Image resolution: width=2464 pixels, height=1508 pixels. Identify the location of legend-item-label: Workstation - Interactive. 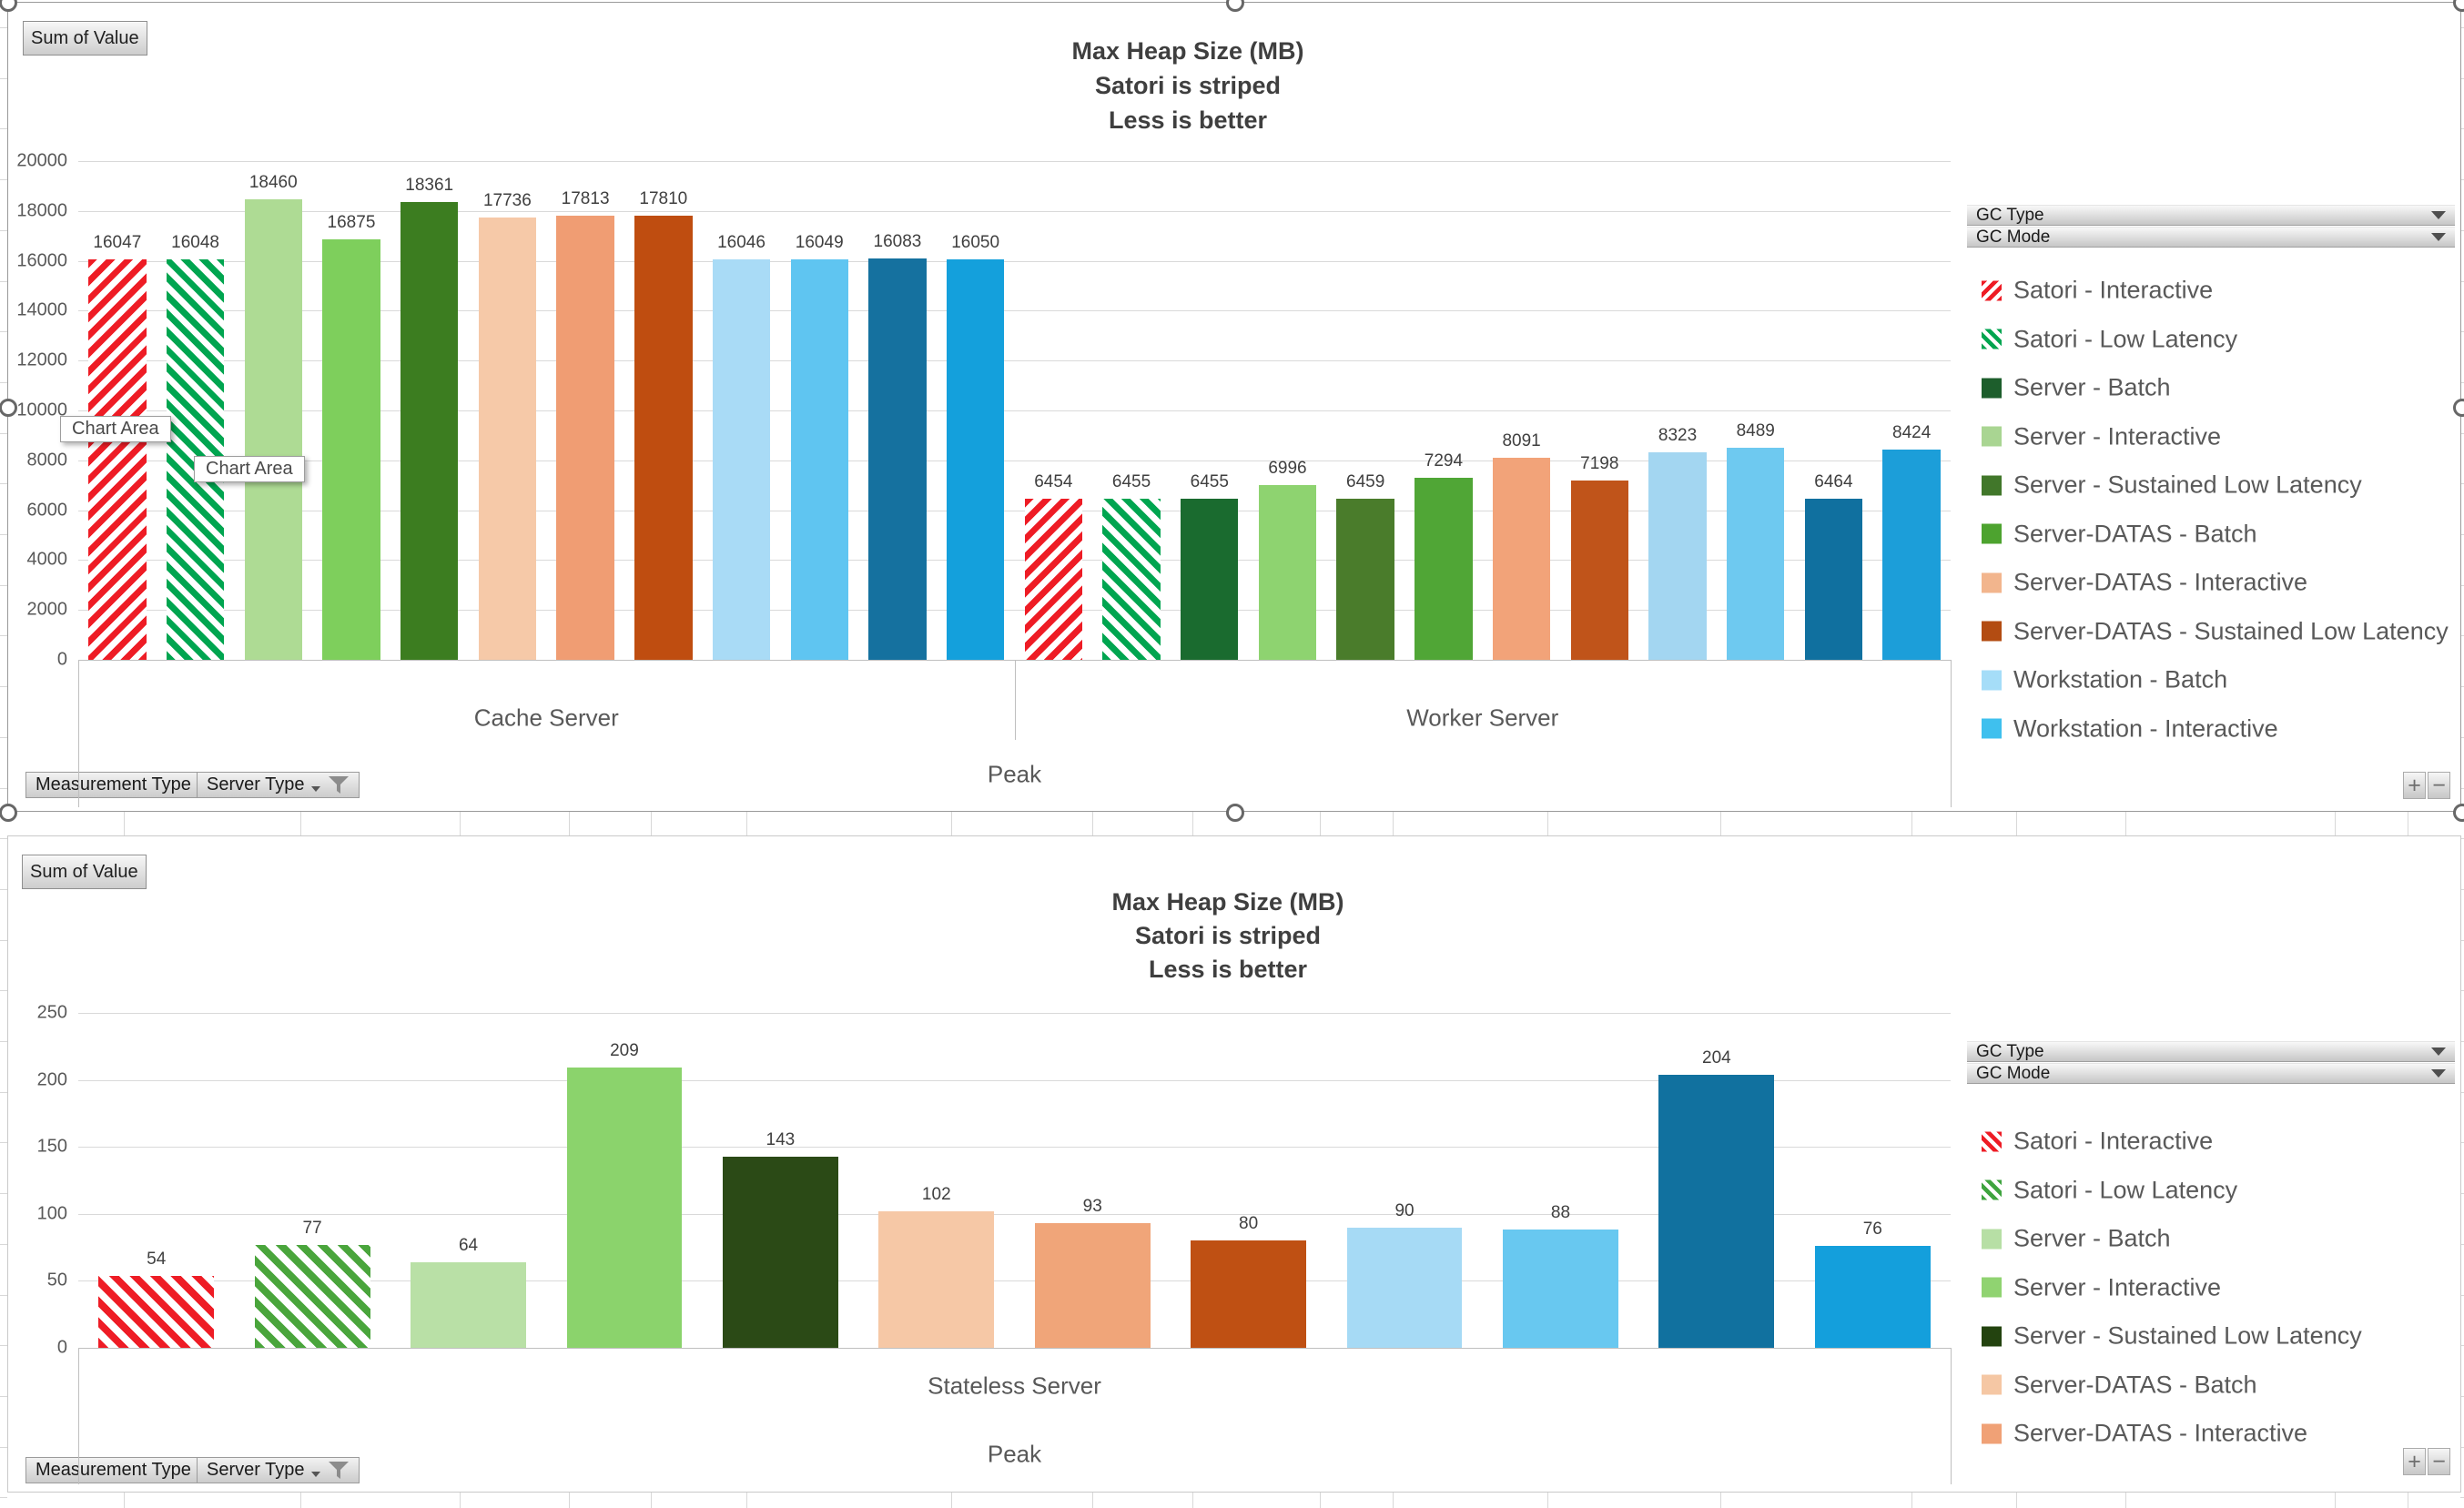
(2145, 728).